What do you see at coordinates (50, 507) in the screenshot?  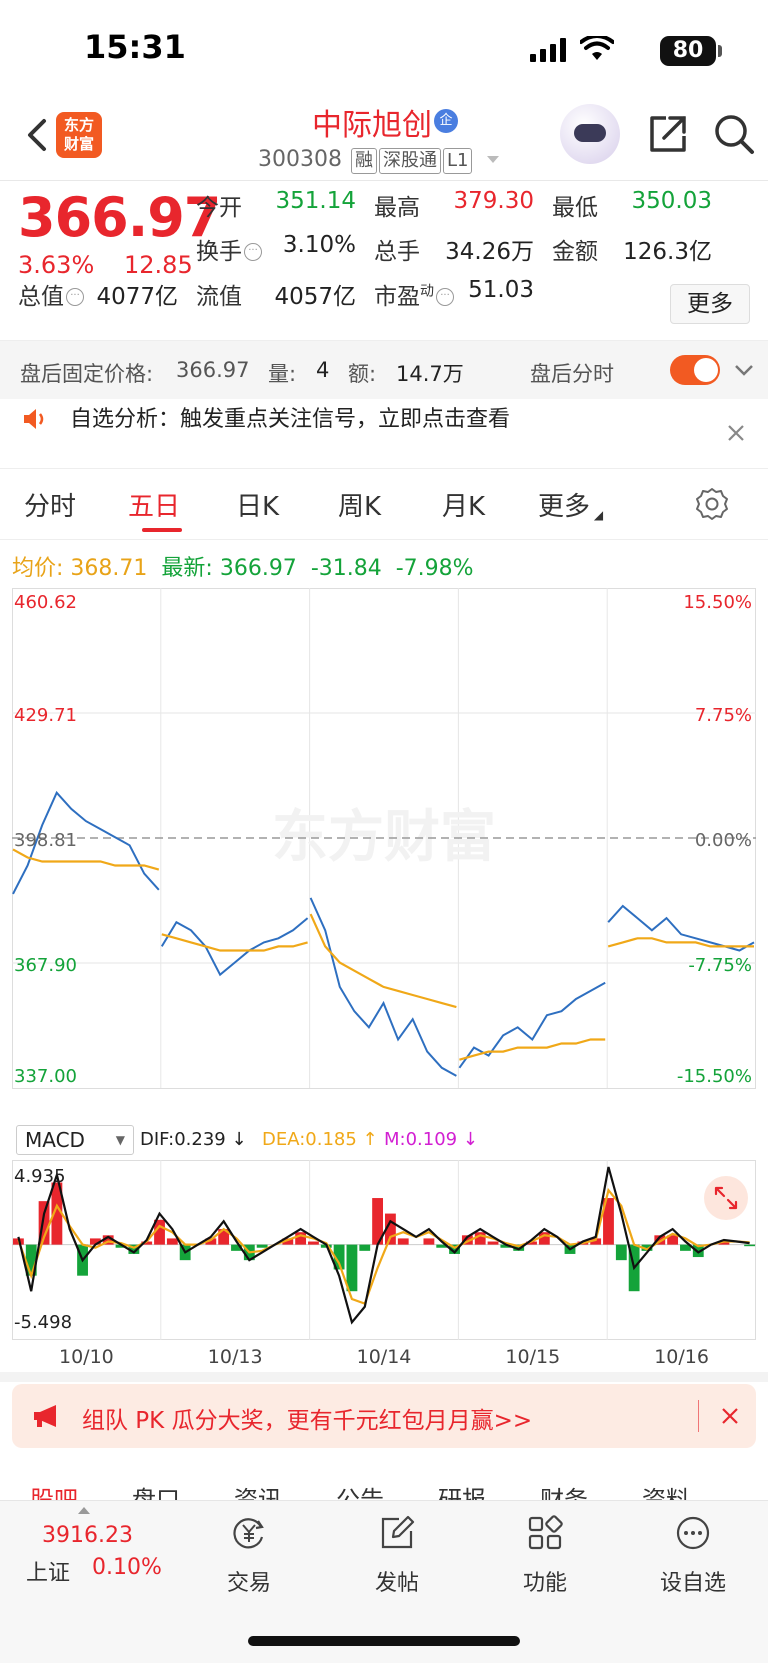 I see `tab-timeshare: 分时` at bounding box center [50, 507].